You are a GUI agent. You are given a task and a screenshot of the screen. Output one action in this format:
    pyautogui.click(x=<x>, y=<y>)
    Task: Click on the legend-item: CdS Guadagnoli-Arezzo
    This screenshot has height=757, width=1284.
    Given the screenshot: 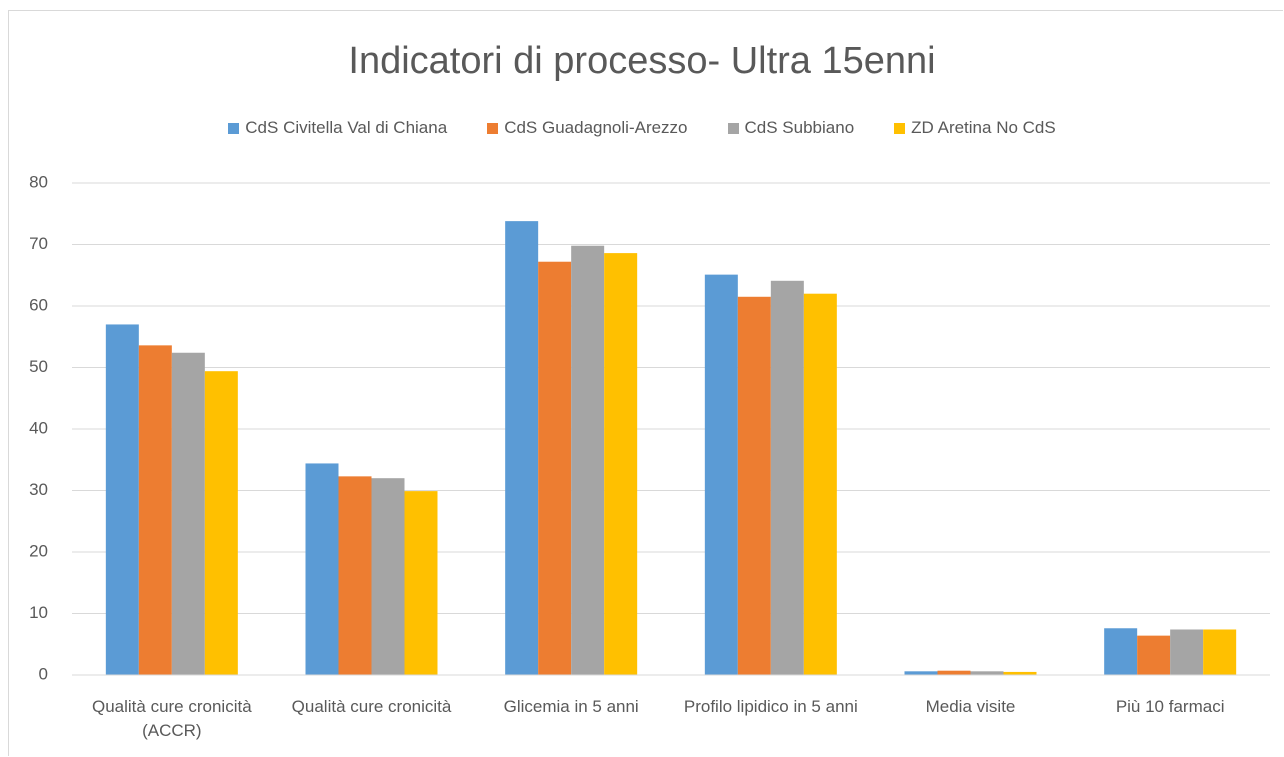 What is the action you would take?
    pyautogui.click(x=587, y=128)
    